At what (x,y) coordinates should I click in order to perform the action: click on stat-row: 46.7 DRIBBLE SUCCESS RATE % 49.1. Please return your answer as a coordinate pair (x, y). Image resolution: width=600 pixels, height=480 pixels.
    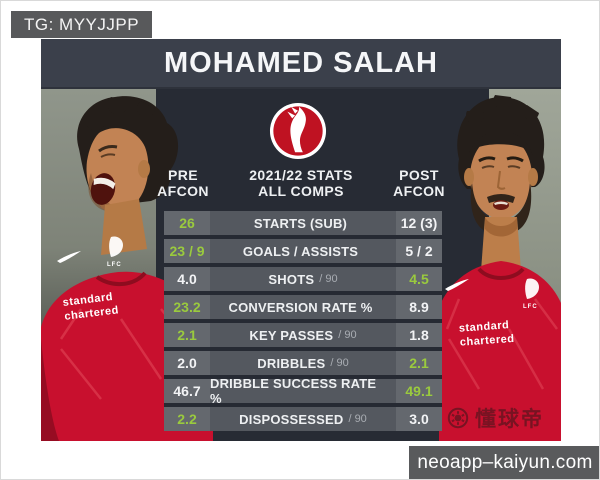
    Looking at the image, I should click on (303, 391).